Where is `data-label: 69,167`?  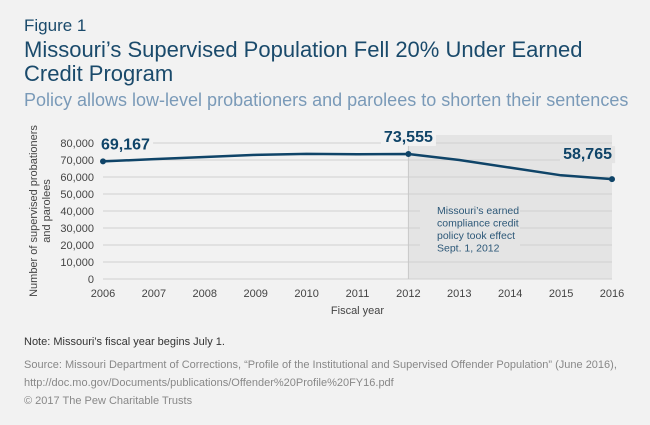 data-label: 69,167 is located at coordinates (125, 144).